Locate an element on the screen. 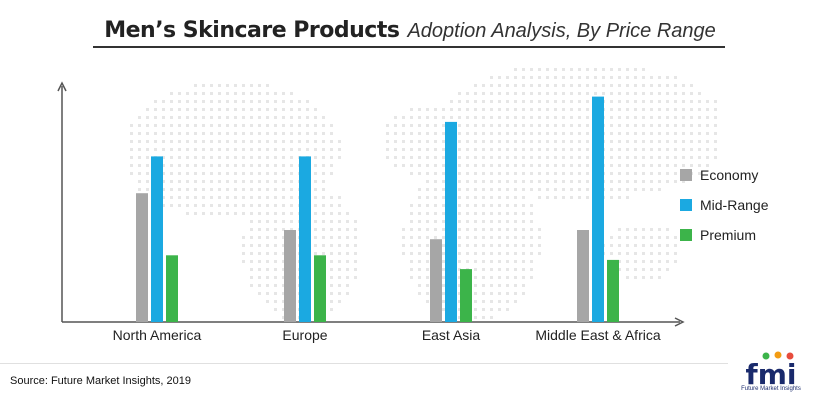 Image resolution: width=820 pixels, height=400 pixels. bar-economy-europe is located at coordinates (290, 276).